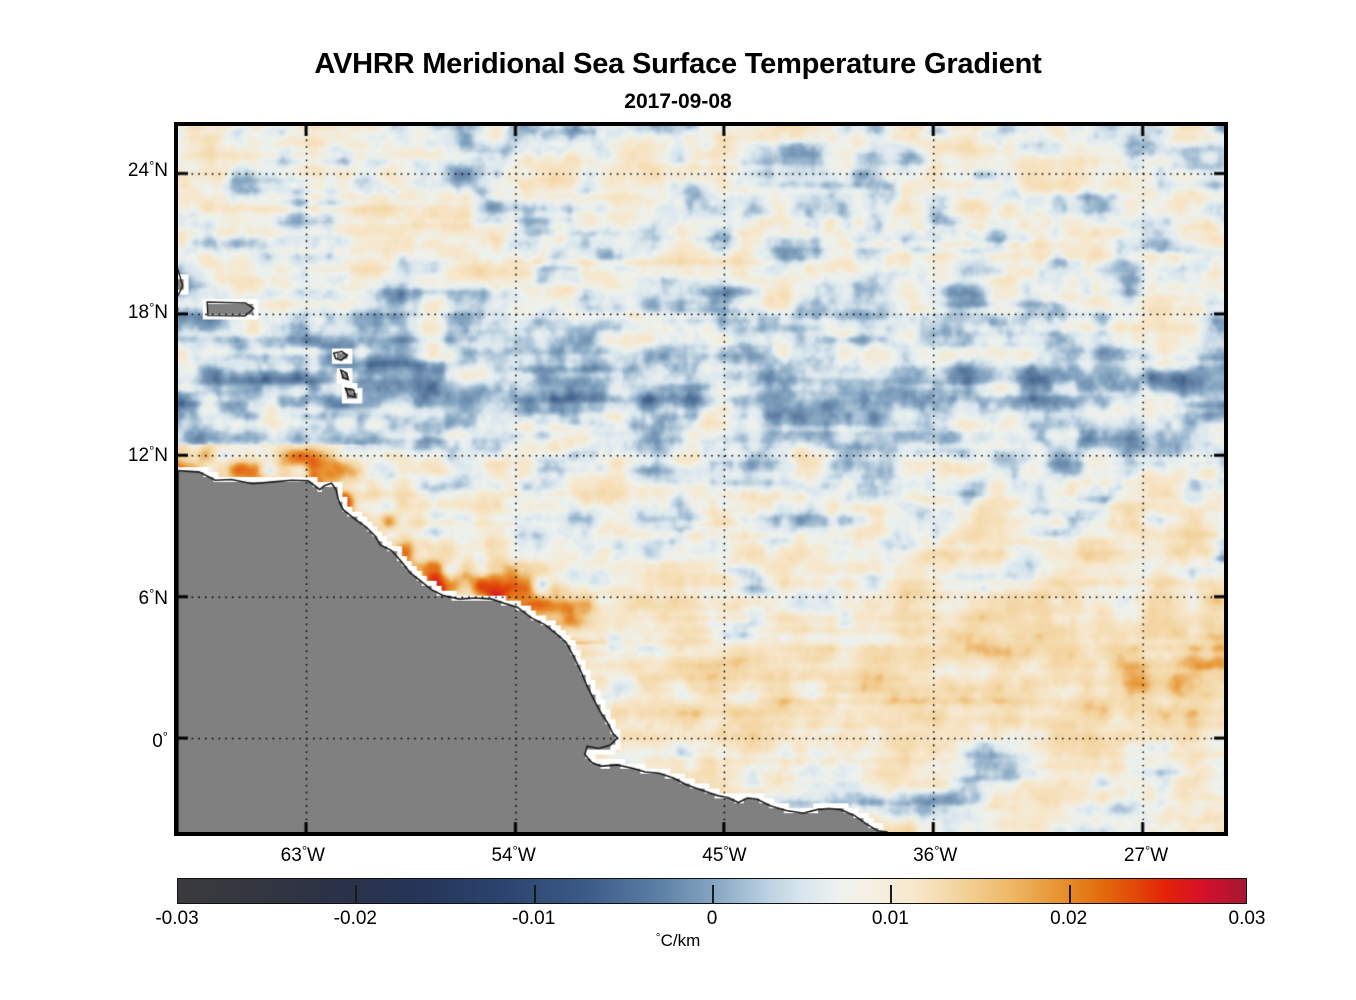  Describe the element at coordinates (701, 858) in the screenshot. I see `x-axis-tick-labels: 63°W 54°W 45°W 36°W 27°W` at that location.